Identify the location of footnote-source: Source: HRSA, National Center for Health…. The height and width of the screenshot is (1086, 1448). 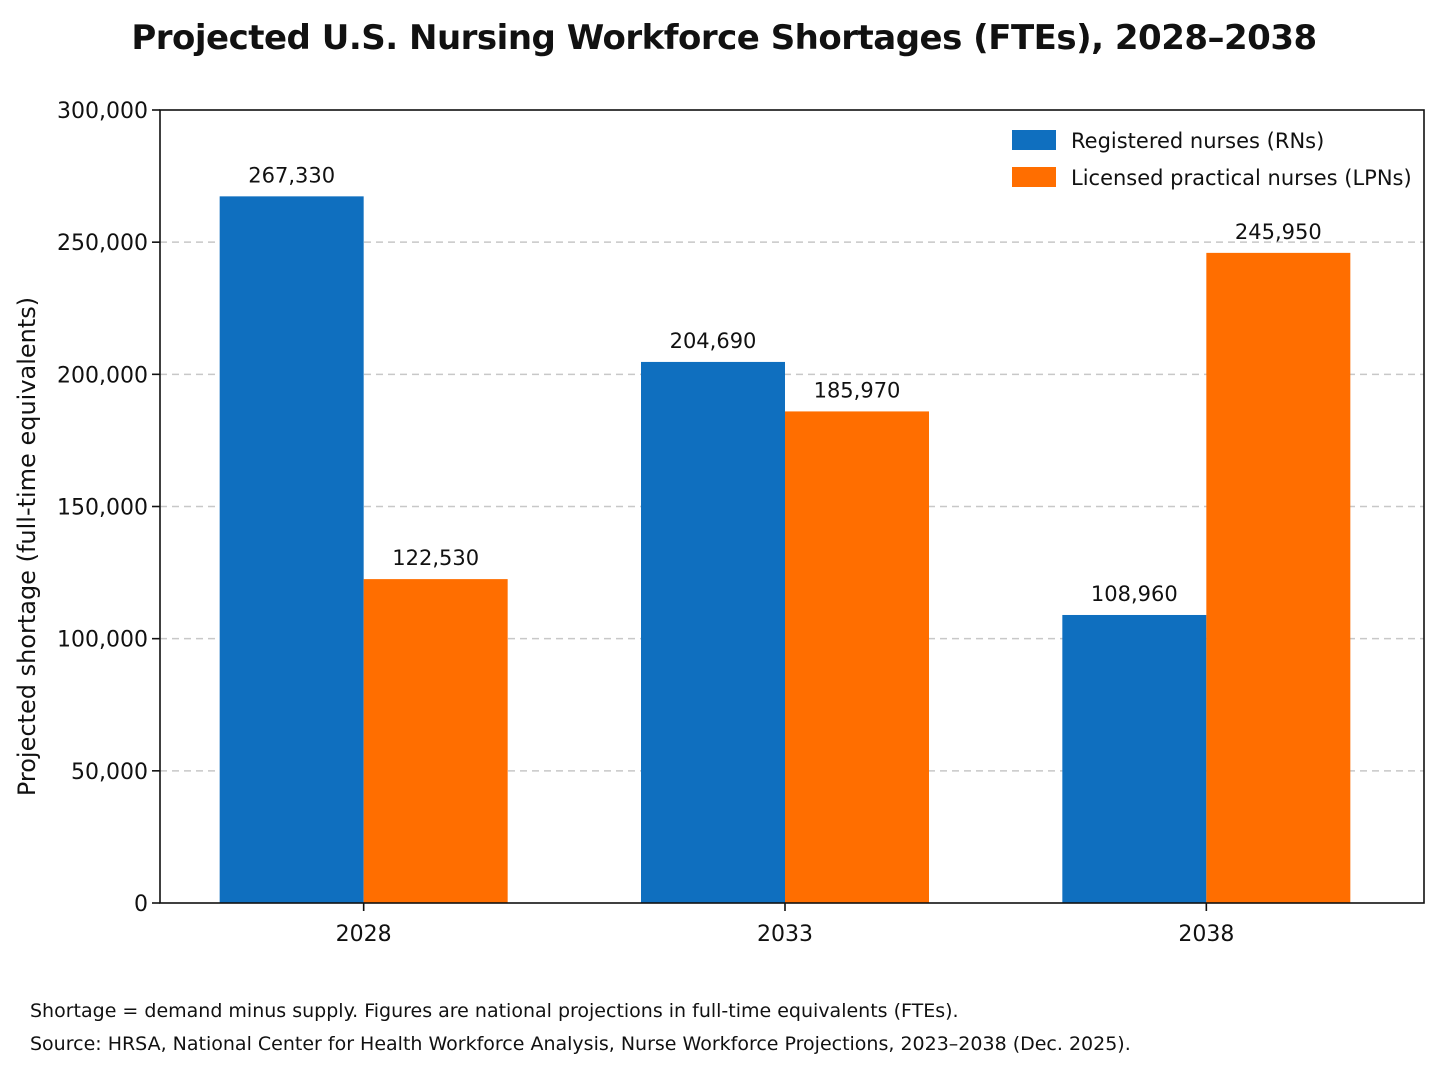
(580, 1044).